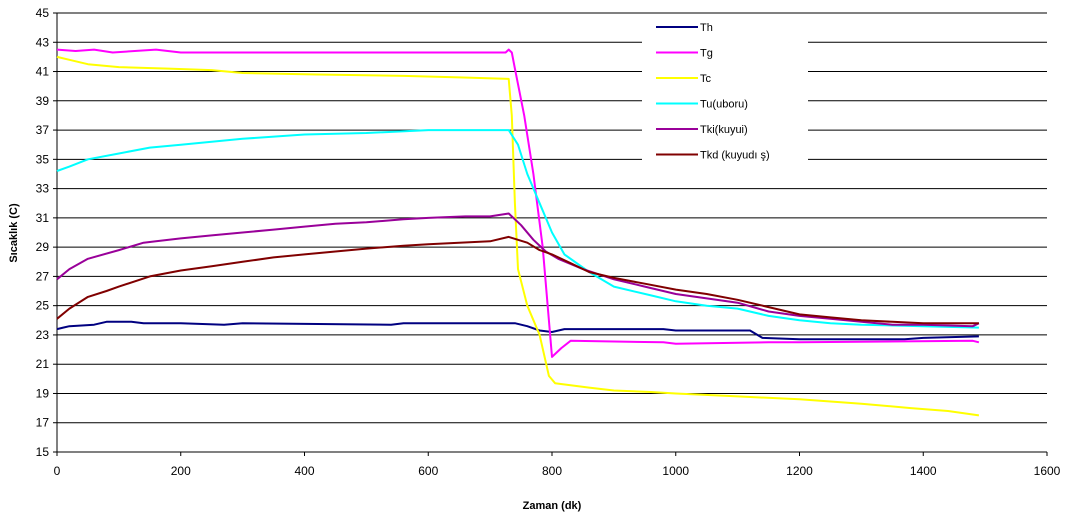  What do you see at coordinates (706, 79) in the screenshot?
I see `legend-label: Tc` at bounding box center [706, 79].